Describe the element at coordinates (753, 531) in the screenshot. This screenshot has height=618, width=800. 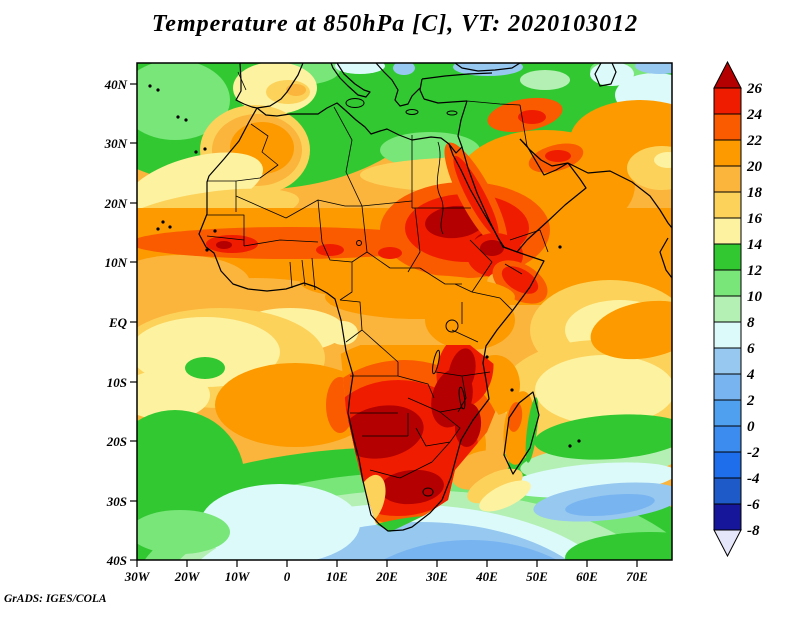
I see `colorbar-label: -8` at that location.